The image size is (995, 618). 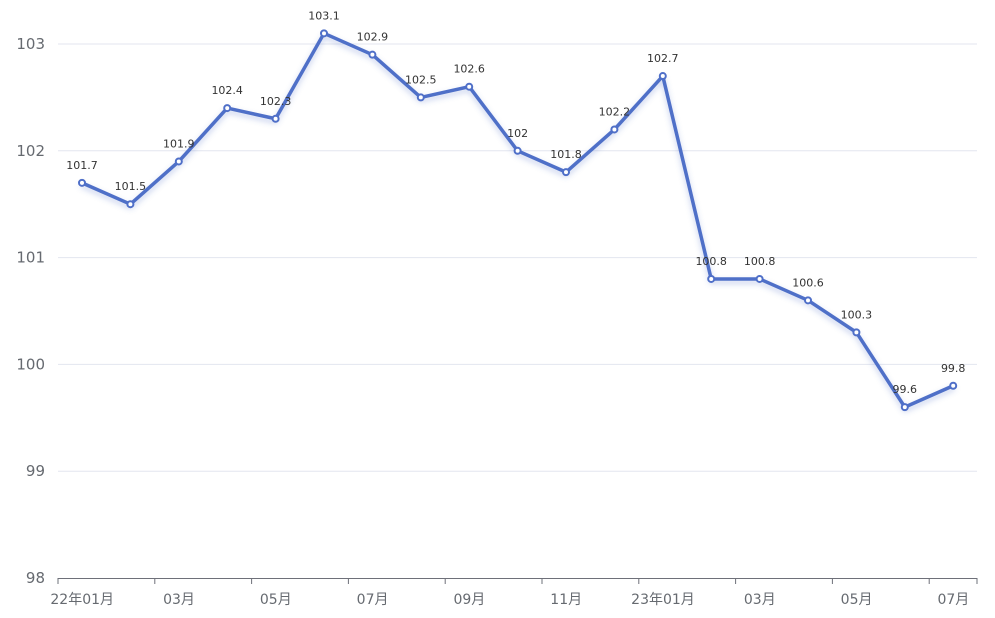 I want to click on data-label: 99.6, so click(x=905, y=389).